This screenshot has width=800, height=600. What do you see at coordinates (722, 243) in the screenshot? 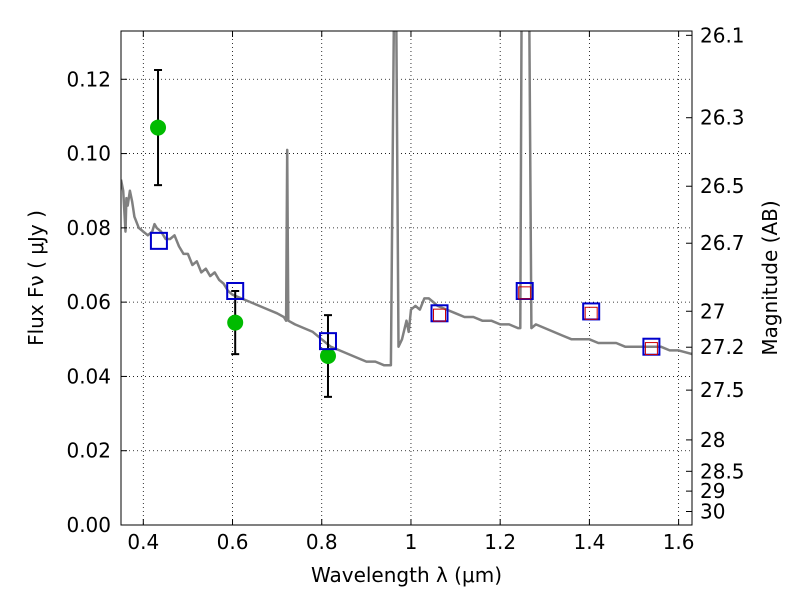
I see `y2-tick-label: 26.7` at bounding box center [722, 243].